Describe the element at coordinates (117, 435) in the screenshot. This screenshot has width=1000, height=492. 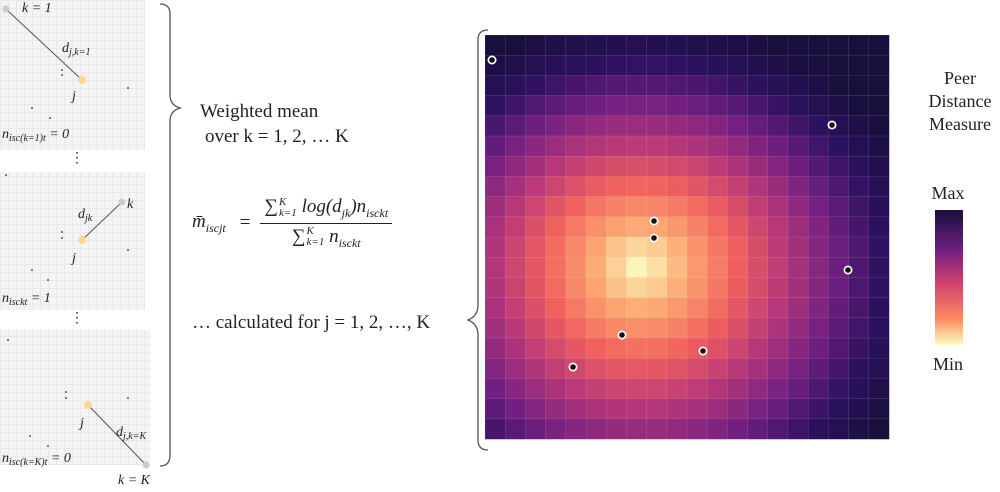
I see `link` at that location.